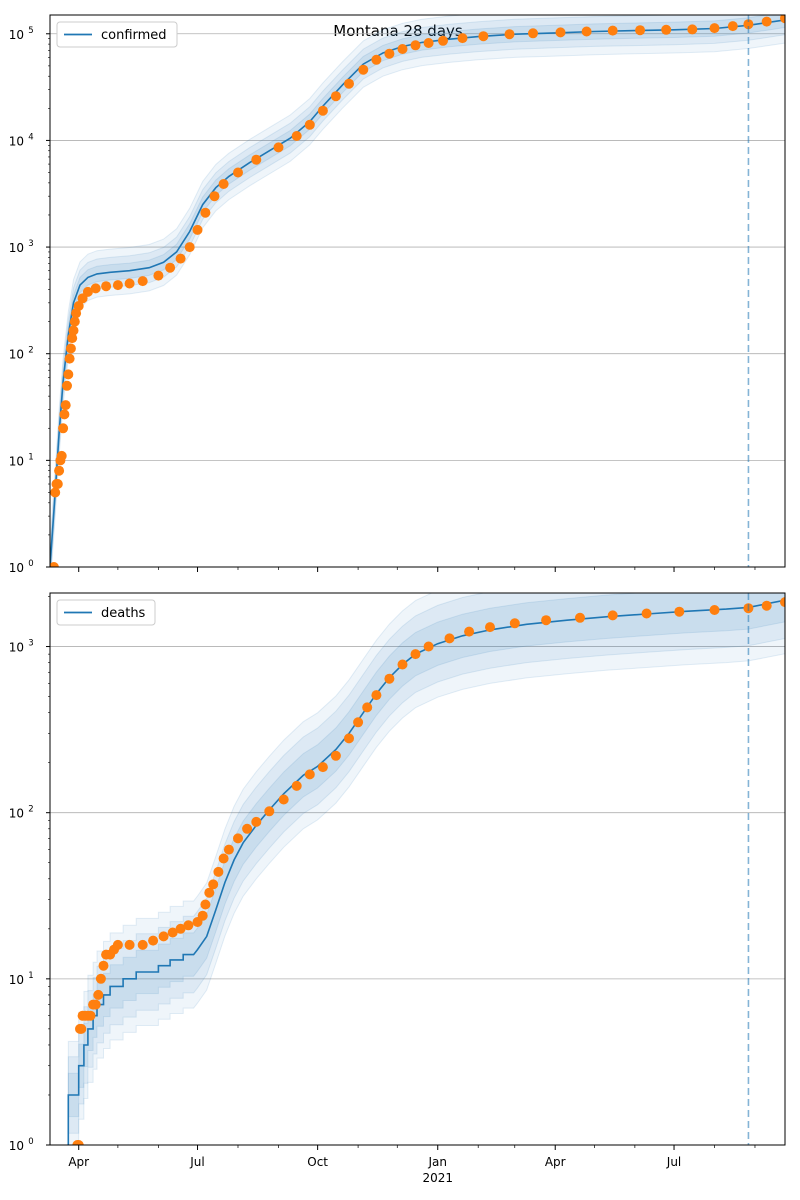 The height and width of the screenshot is (1200, 800). Describe the element at coordinates (398, 31) in the screenshot. I see `figure-title: Montana 28 days` at that location.